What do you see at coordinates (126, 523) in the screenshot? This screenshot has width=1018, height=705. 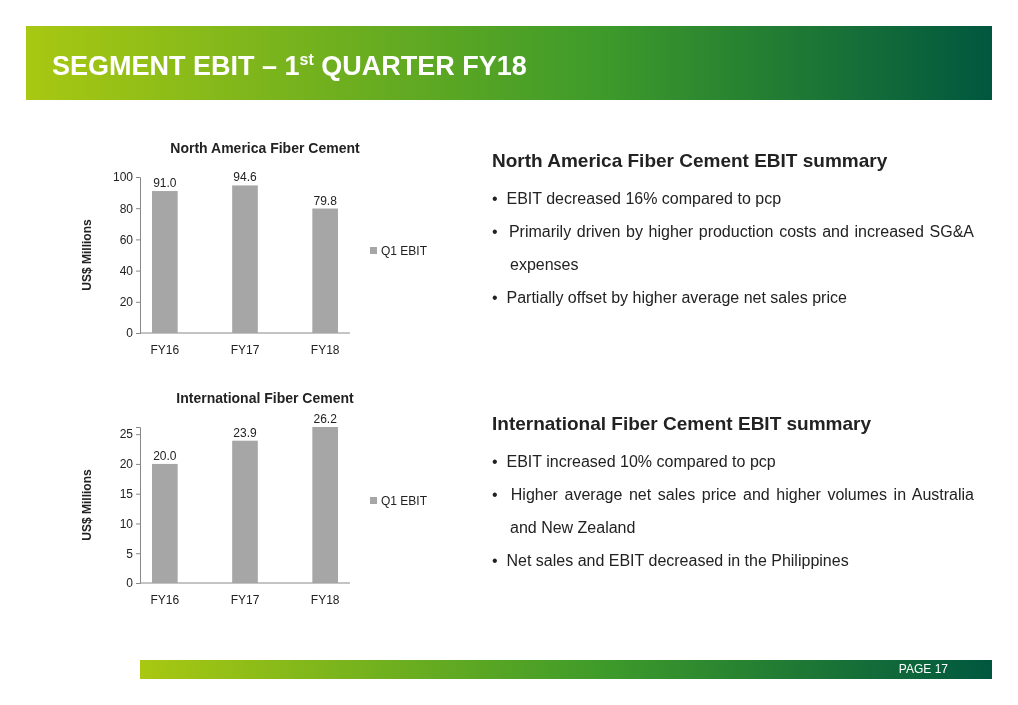 I see `y-tick-label: 10` at bounding box center [126, 523].